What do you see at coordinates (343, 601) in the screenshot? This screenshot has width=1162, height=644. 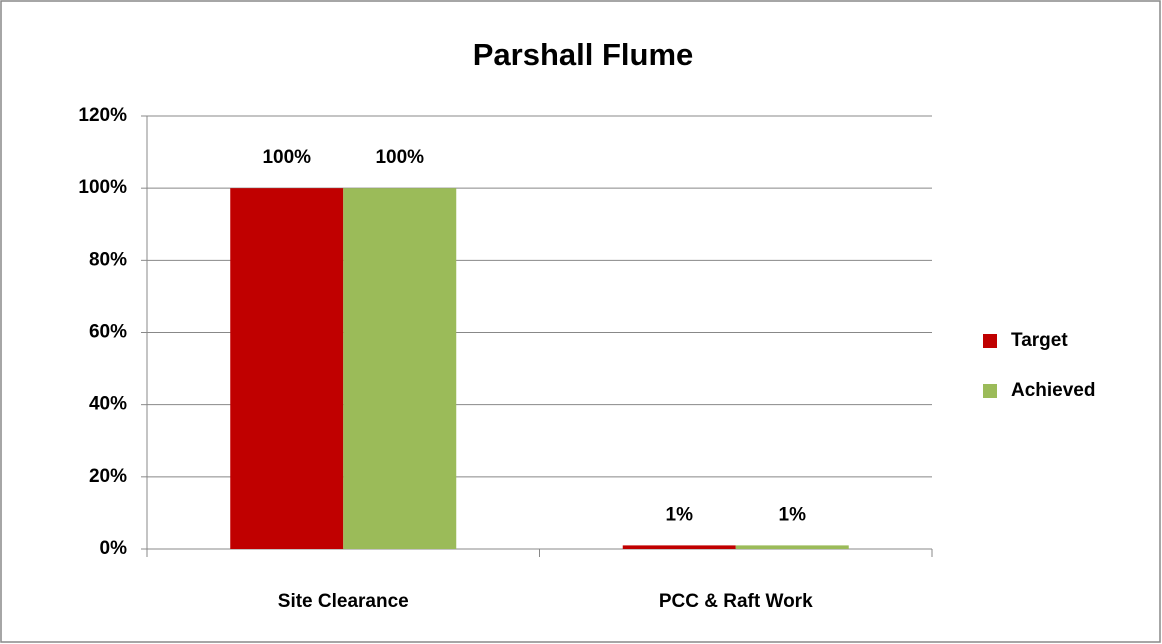 I see `x-tick-label: Site Clearance` at bounding box center [343, 601].